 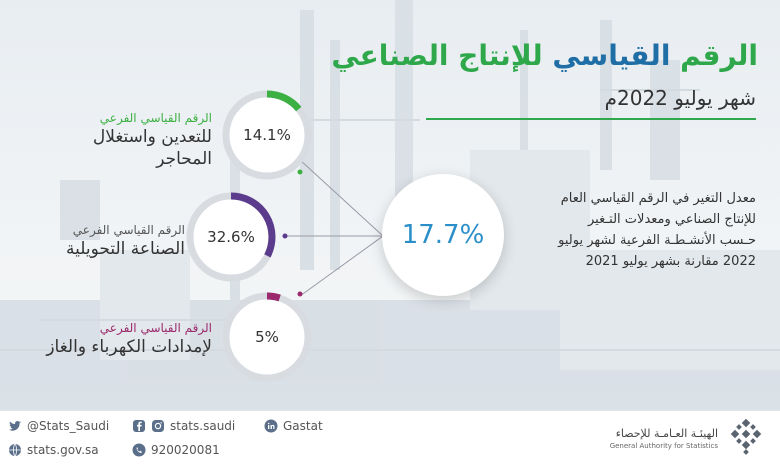 I want to click on connector-dot-green, so click(x=300, y=172).